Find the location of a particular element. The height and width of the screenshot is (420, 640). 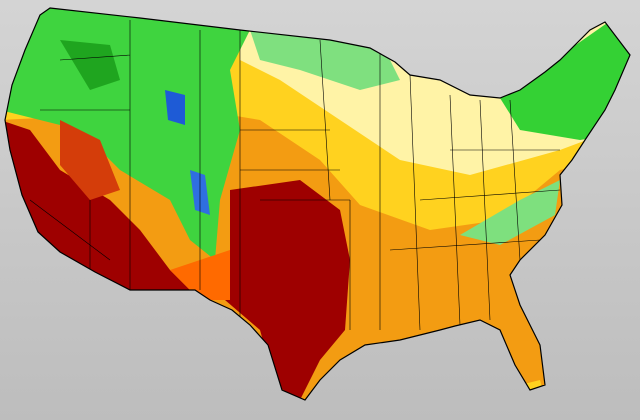

green-appalachian is located at coordinates (510, 212).